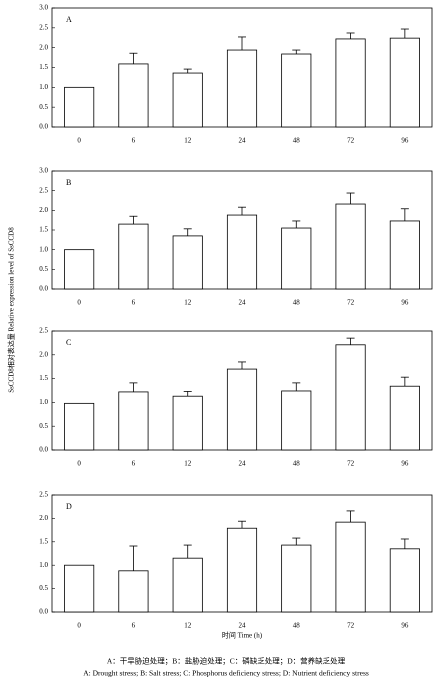 This screenshot has height=682, width=448. What do you see at coordinates (69, 19) in the screenshot?
I see `panel-label: A` at bounding box center [69, 19].